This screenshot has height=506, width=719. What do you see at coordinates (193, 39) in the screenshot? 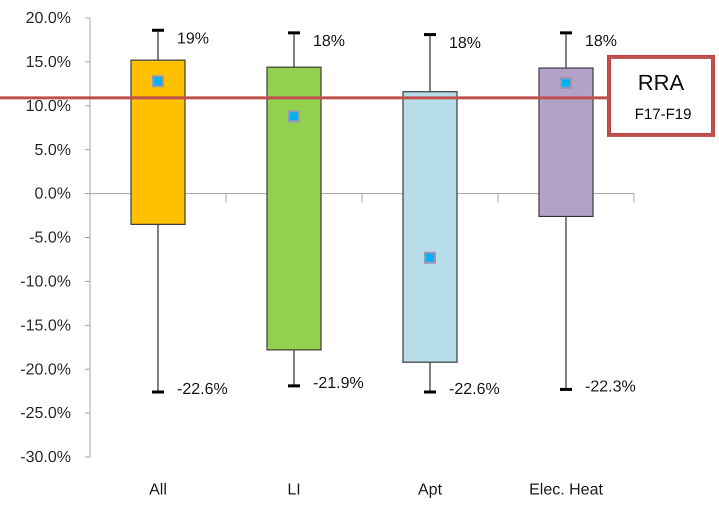
I see `annotation: 19%` at bounding box center [193, 39].